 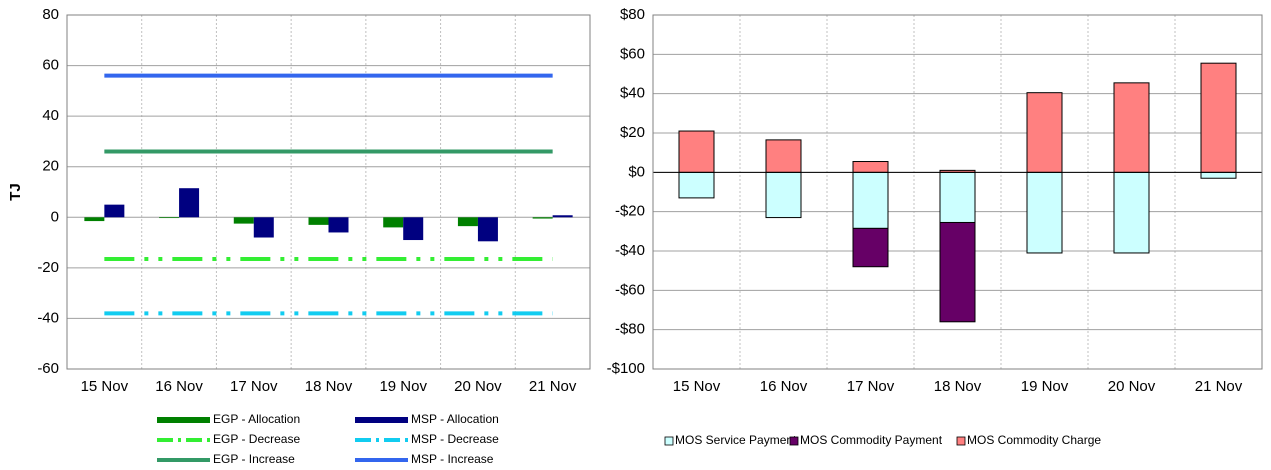 I want to click on y-tick-label: 40, so click(x=50, y=115).